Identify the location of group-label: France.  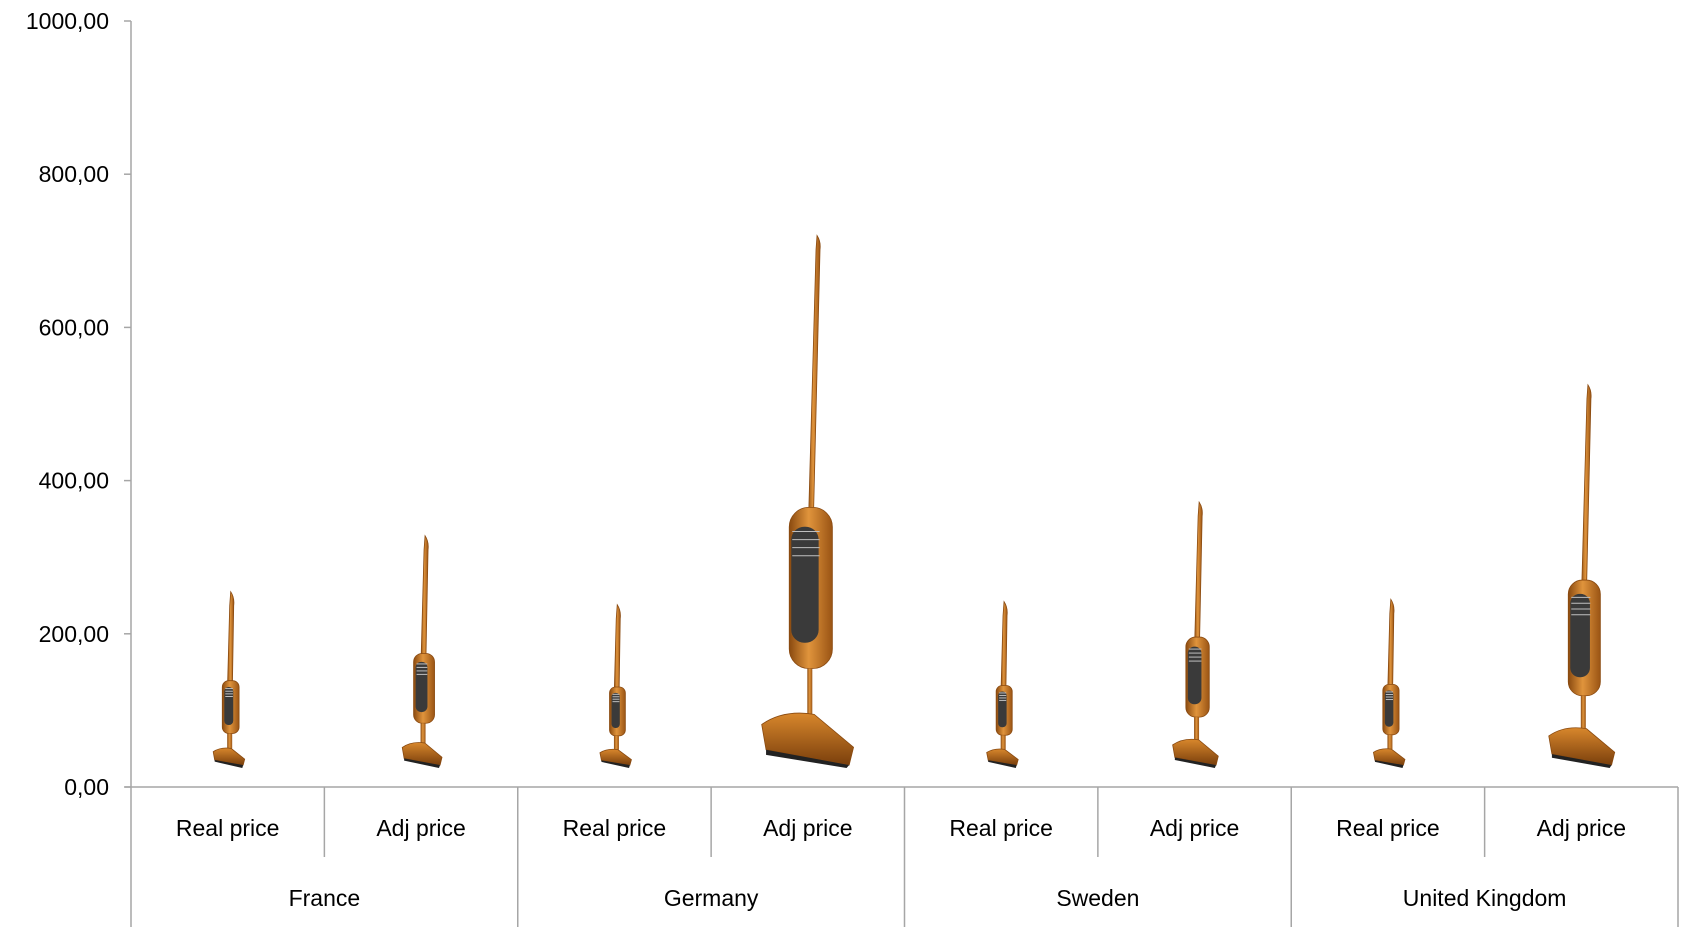
(325, 898).